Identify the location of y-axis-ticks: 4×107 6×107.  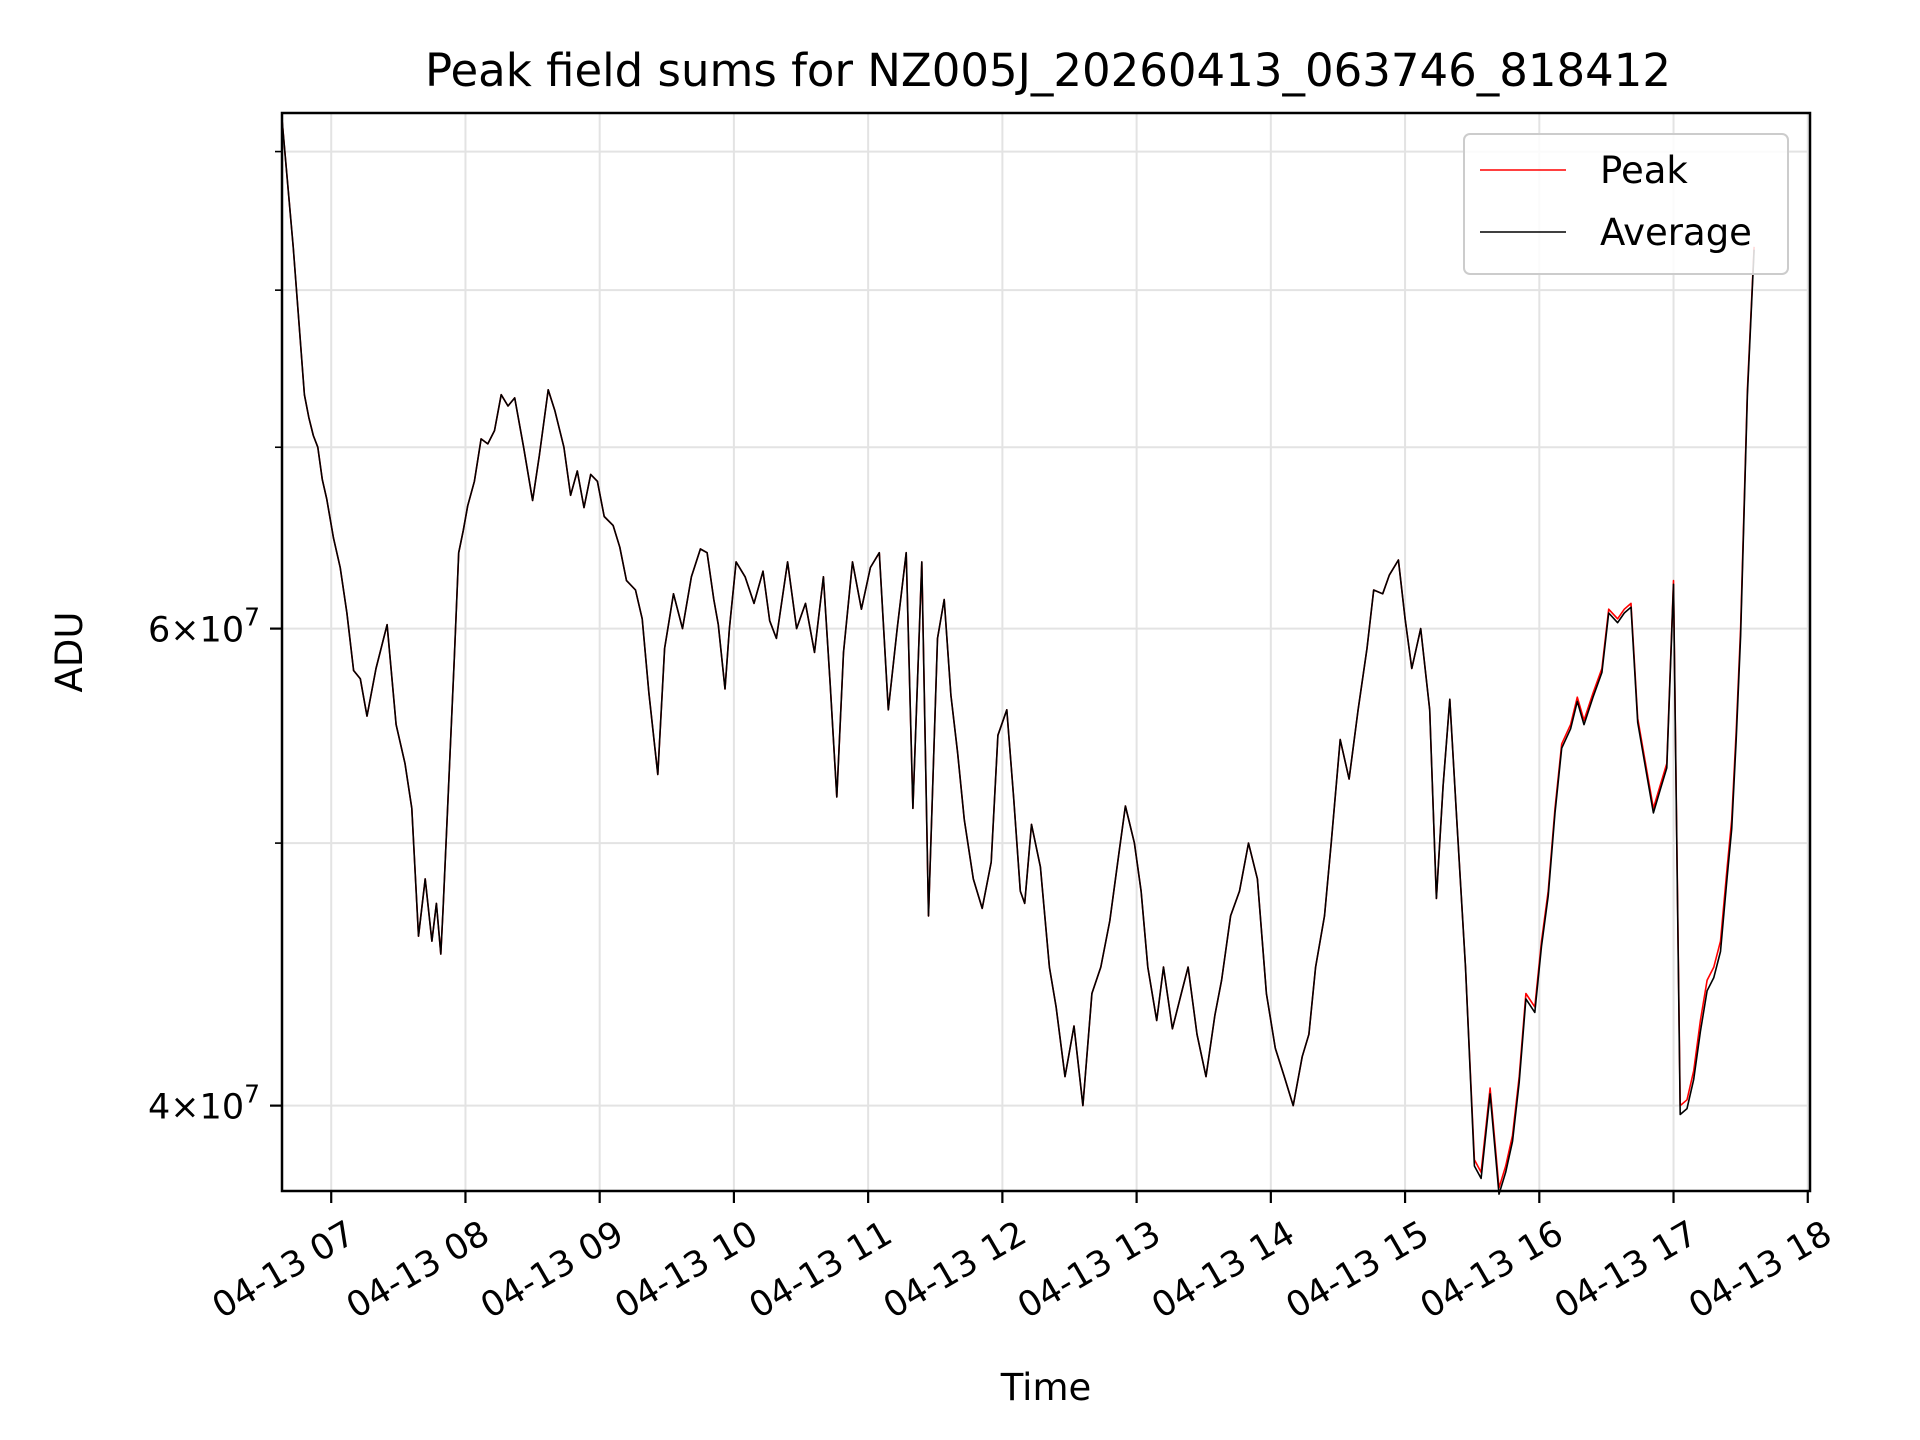
(215, 639).